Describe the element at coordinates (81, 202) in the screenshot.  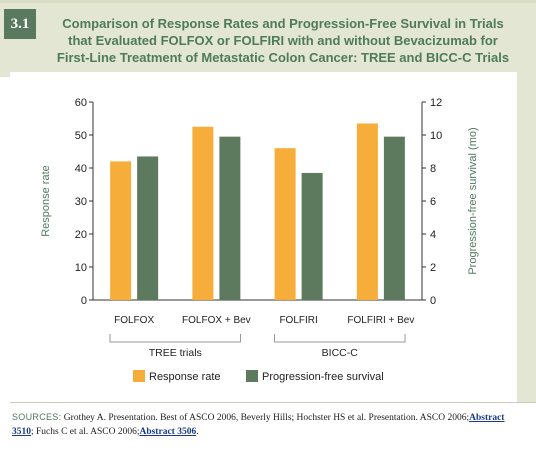
I see `left-tick-label: 30` at that location.